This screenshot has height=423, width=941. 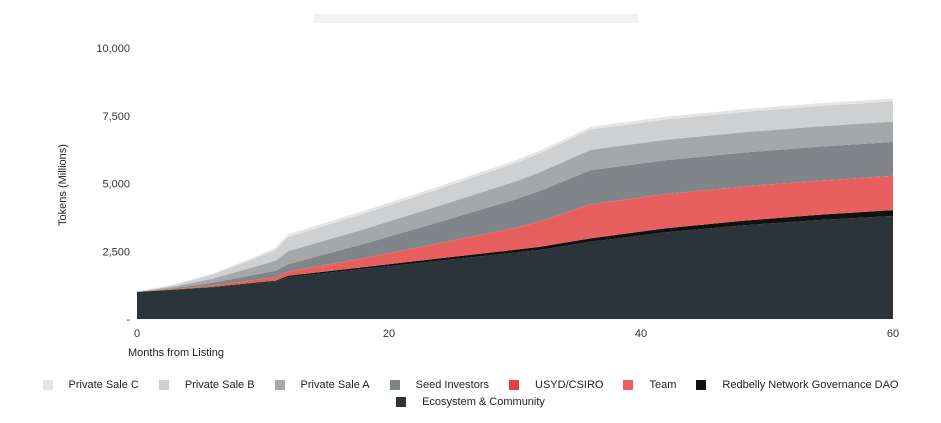 What do you see at coordinates (63, 185) in the screenshot?
I see `y-axis-label: Tokens (Millions)` at bounding box center [63, 185].